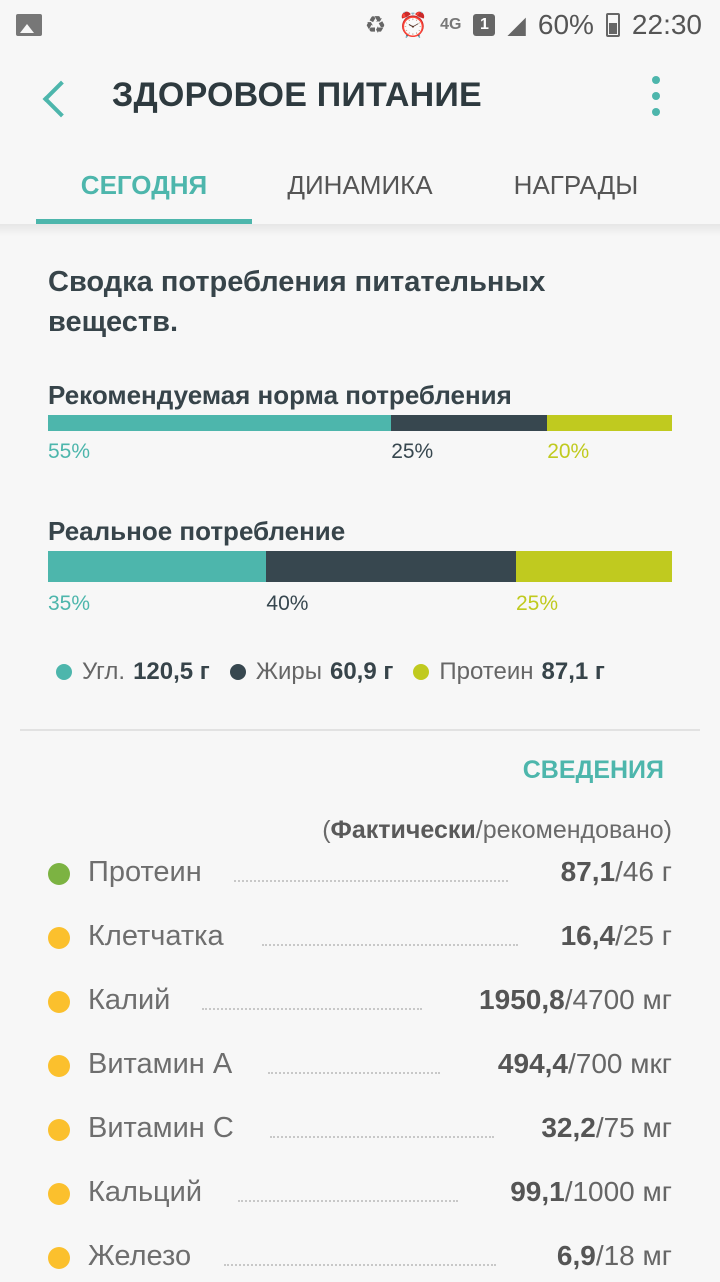  I want to click on tab-dynamics: ДИНАМИКА, so click(360, 184).